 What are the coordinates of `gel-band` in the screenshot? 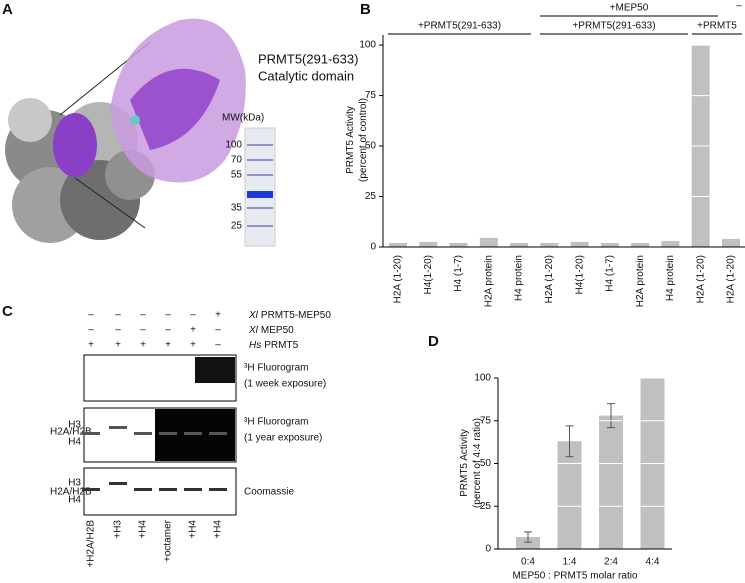 It's located at (260, 194).